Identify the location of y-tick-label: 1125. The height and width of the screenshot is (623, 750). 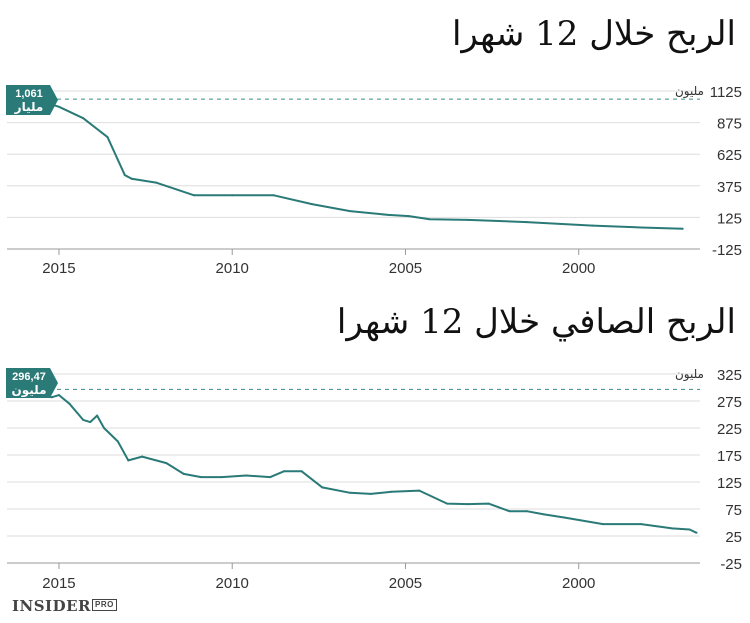
(726, 92).